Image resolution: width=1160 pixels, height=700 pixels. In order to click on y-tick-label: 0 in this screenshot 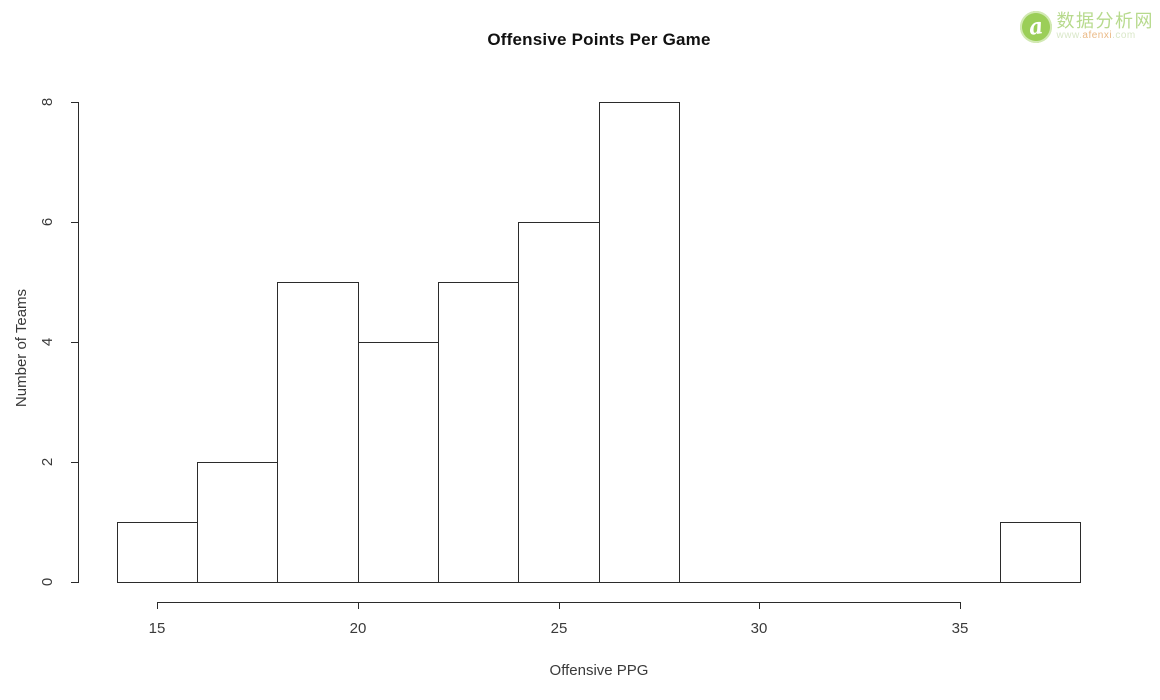, I will do `click(47, 582)`.